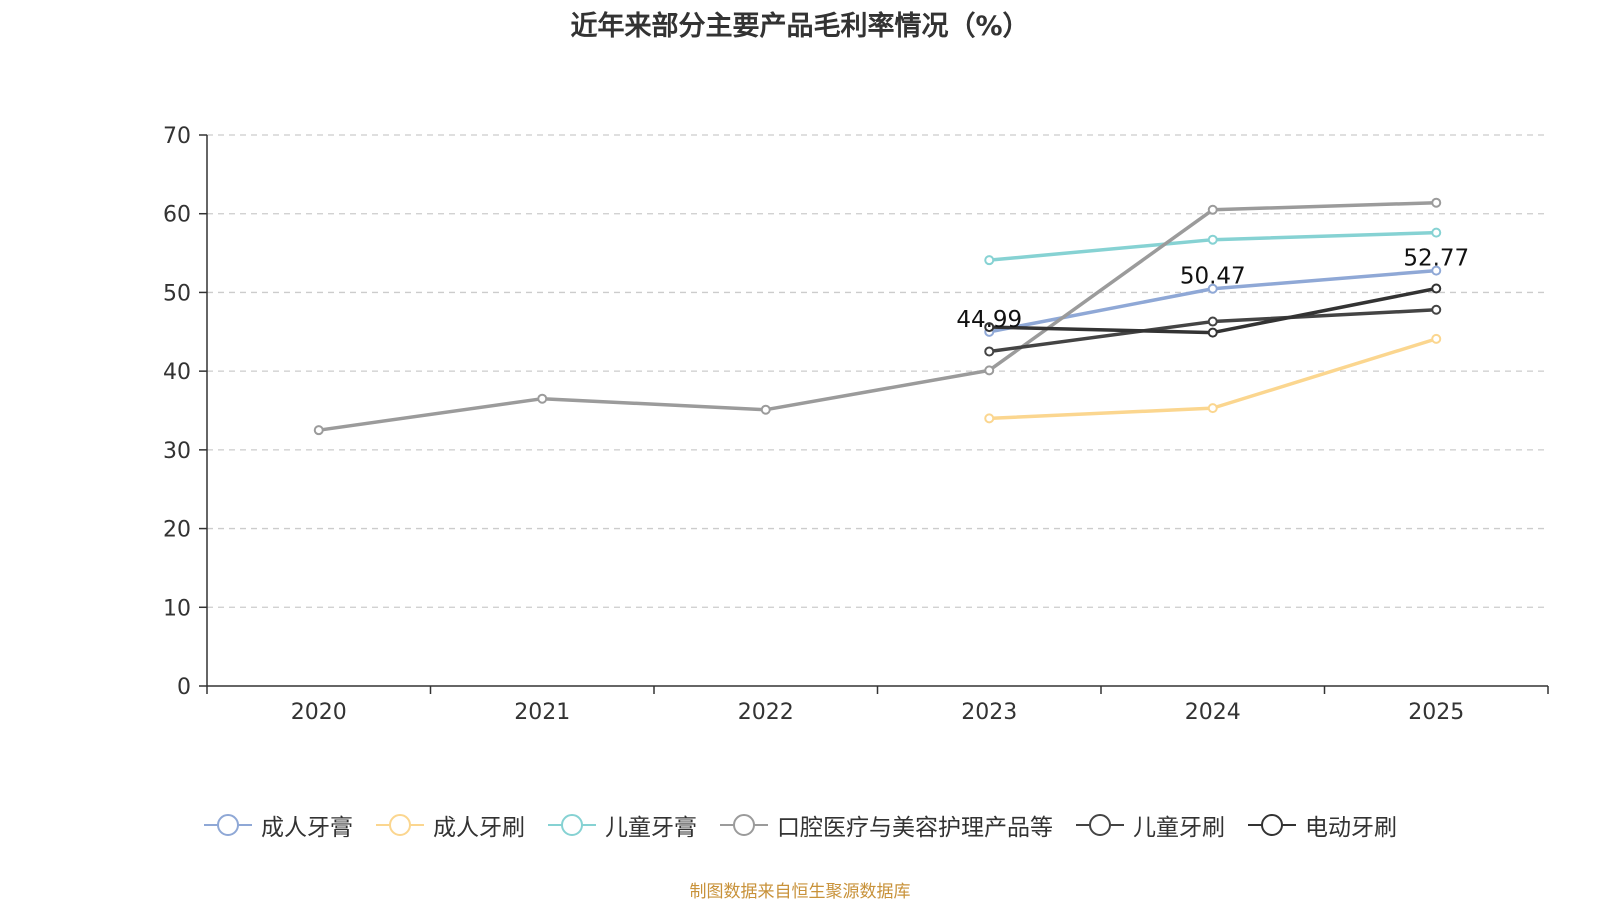 Image resolution: width=1600 pixels, height=902 pixels. I want to click on point-s0-2024, so click(1212, 288).